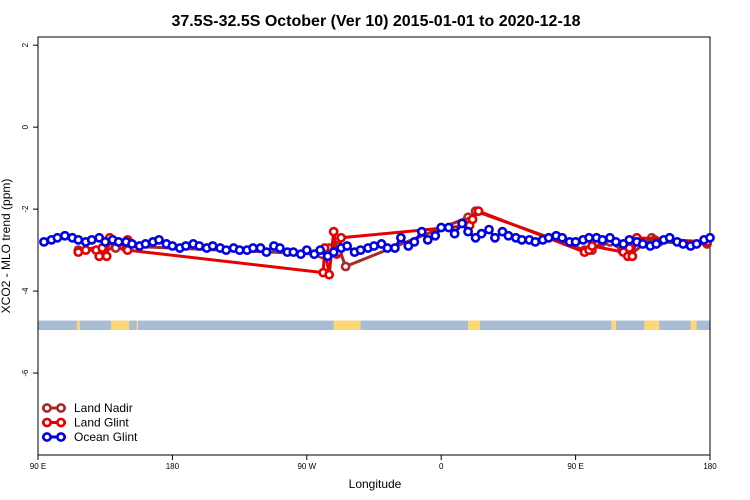 The height and width of the screenshot is (500, 750). I want to click on y-tick-label: -4, so click(25, 291).